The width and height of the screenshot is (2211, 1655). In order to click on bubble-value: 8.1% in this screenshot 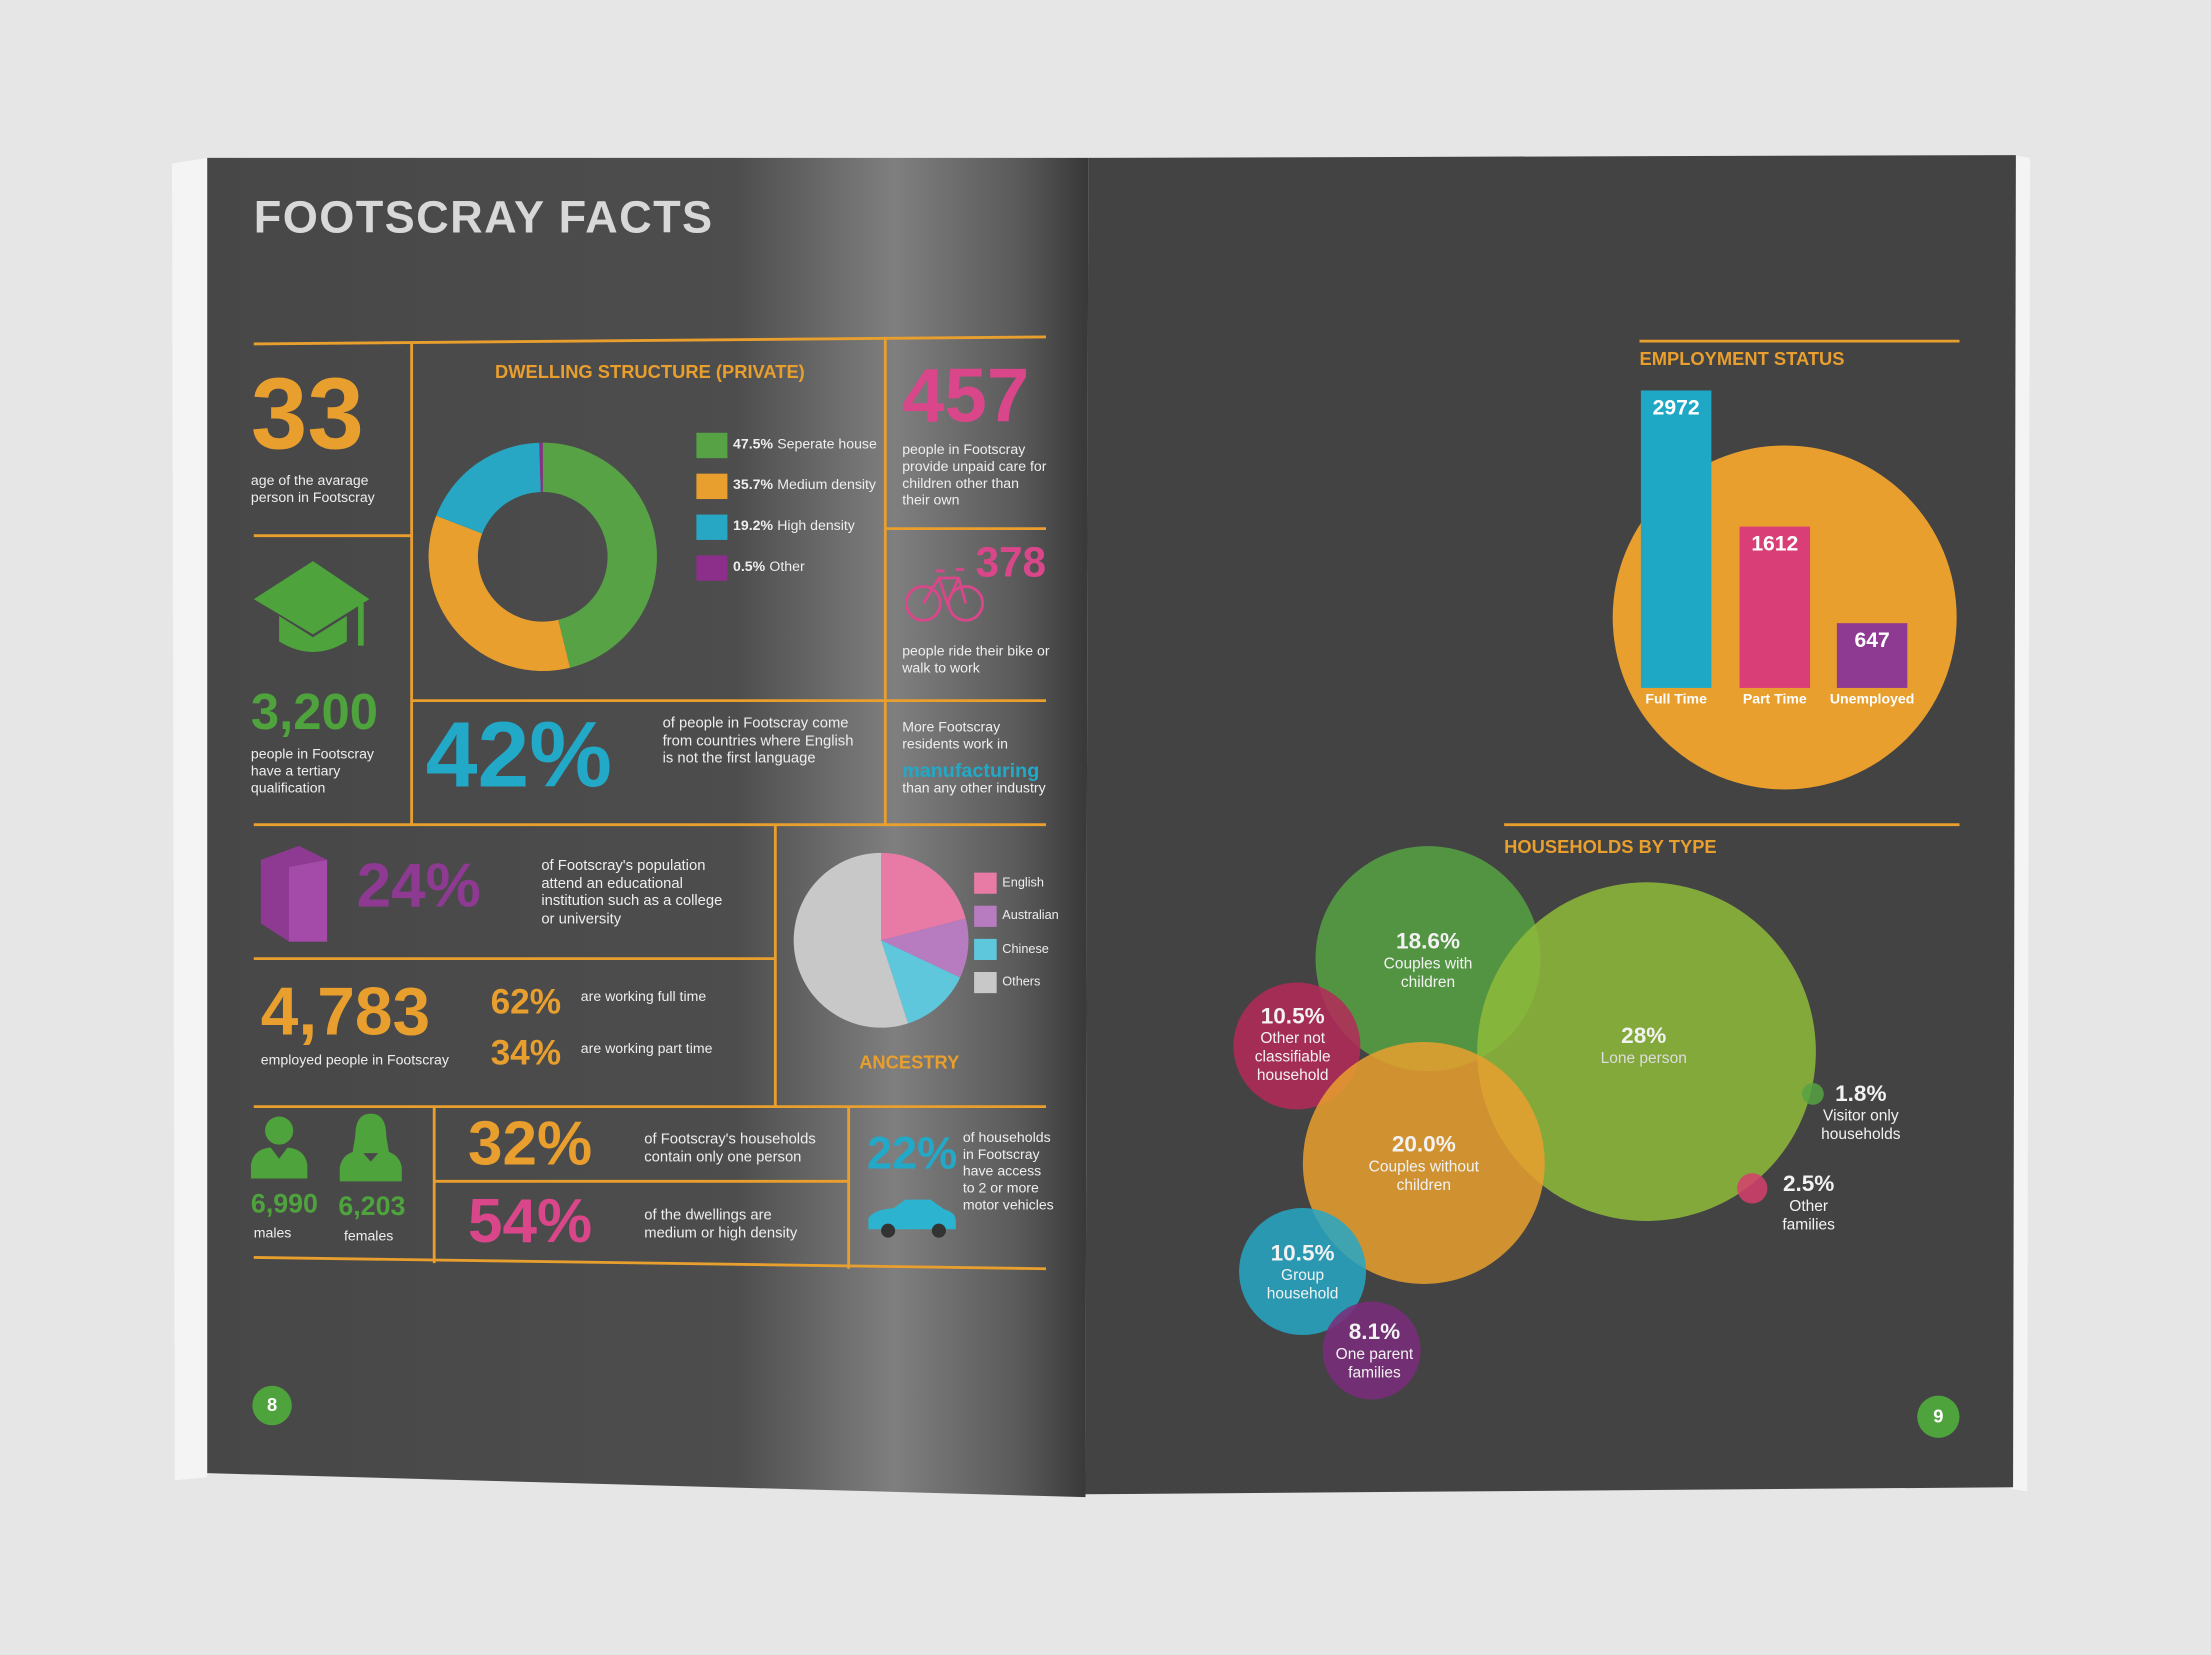, I will do `click(1374, 1332)`.